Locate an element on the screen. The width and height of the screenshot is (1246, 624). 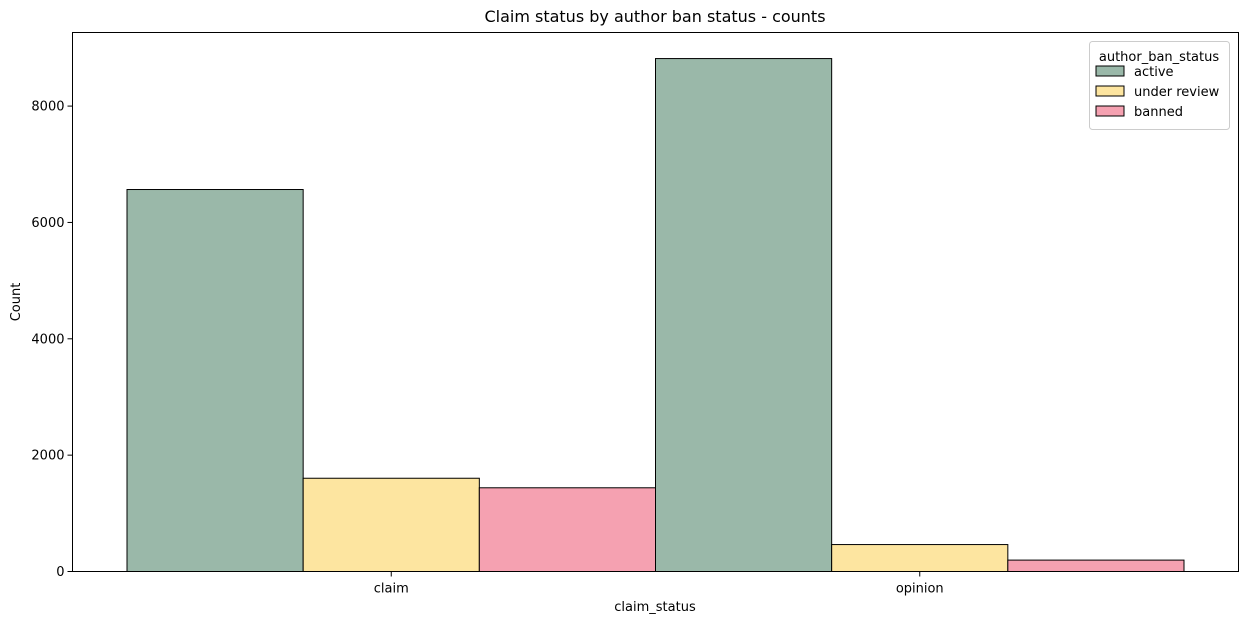
y-tick-label: 4000 is located at coordinates (47, 339).